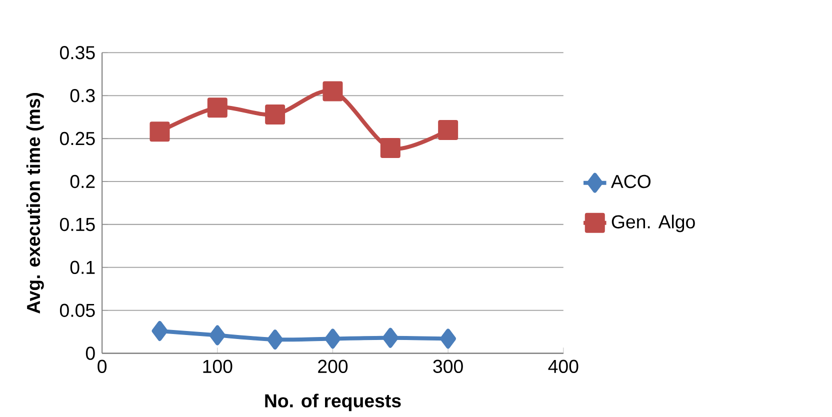 Image resolution: width=832 pixels, height=417 pixels. Describe the element at coordinates (448, 366) in the screenshot. I see `x-tick-label: 300` at that location.